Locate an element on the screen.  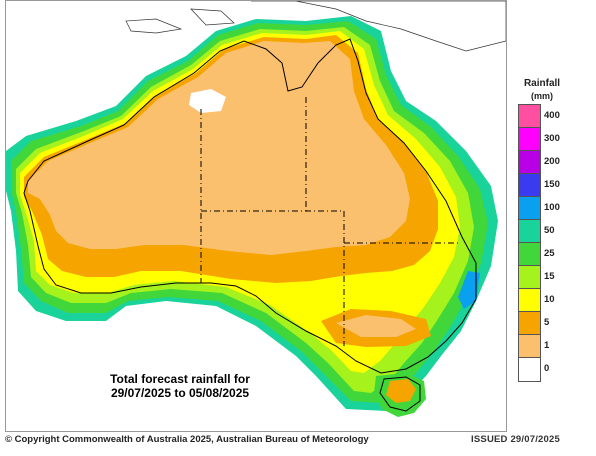
legend-swatches is located at coordinates (529, 243).